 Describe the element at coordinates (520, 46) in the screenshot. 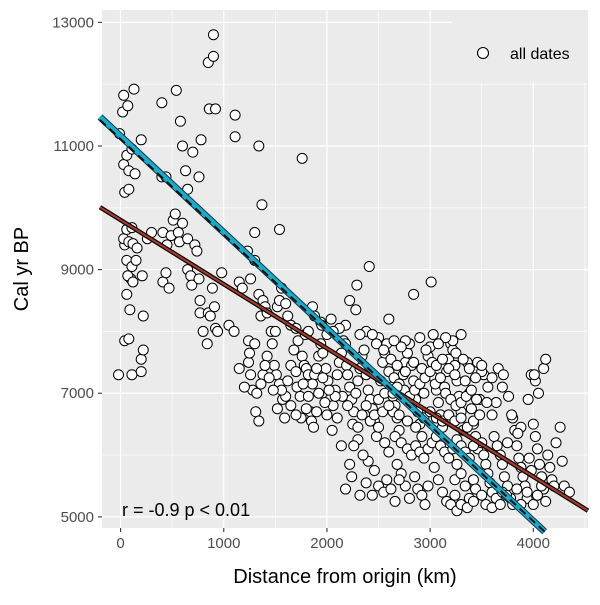

I see `legend: all dates` at that location.